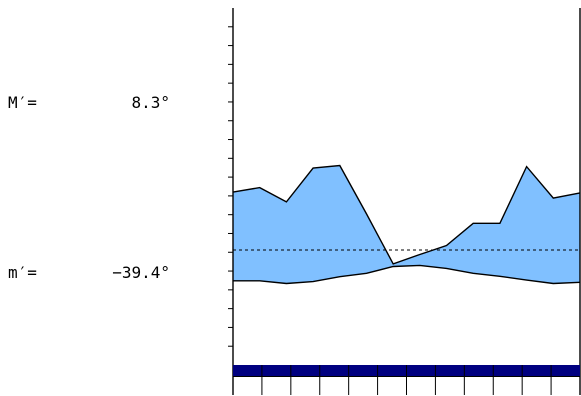  I want to click on readout-max: M′= 8.3°, so click(89, 102).